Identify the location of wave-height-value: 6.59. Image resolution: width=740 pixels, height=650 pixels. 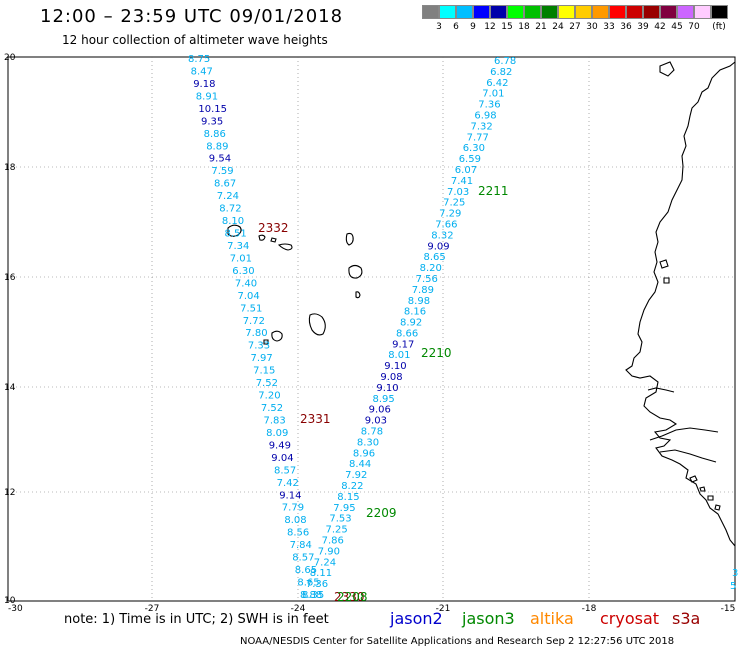
(470, 159).